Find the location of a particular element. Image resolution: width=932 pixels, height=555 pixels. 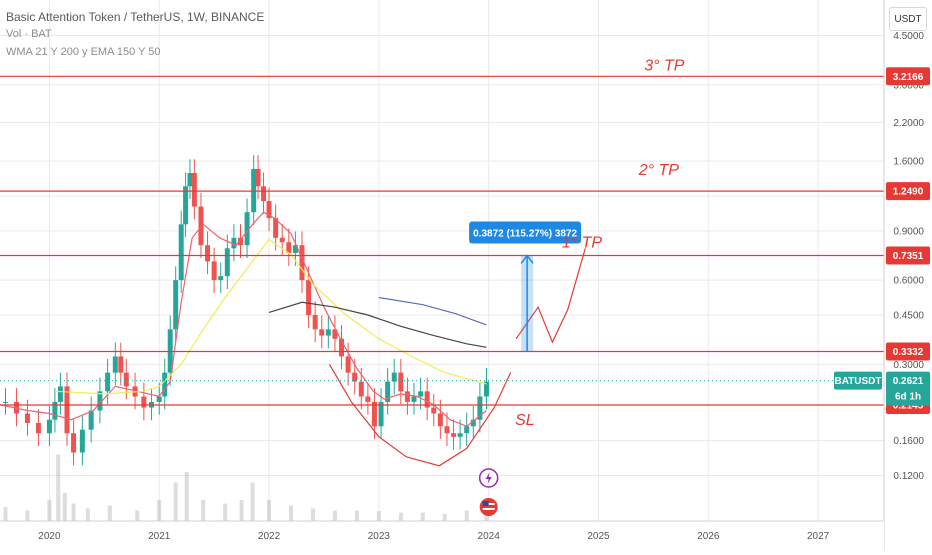

currency-scale-button: USDT is located at coordinates (908, 19).